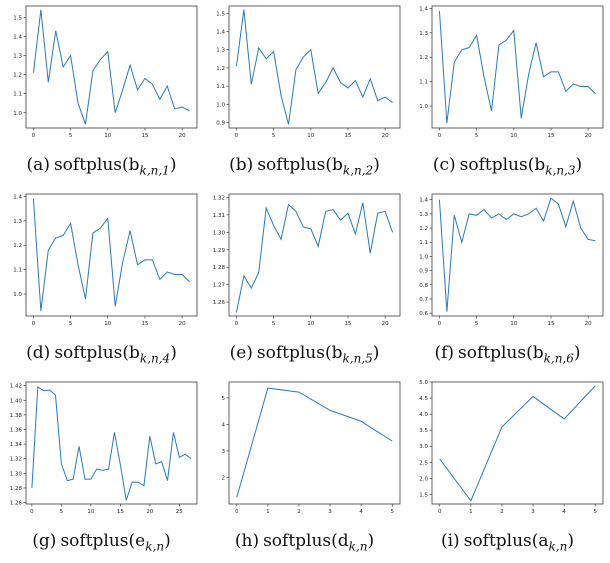  What do you see at coordinates (19, 246) in the screenshot?
I see `y-tick: 1.2` at bounding box center [19, 246].